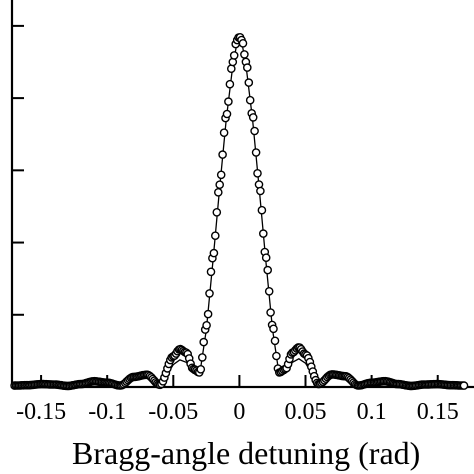 This screenshot has width=474, height=474. Describe the element at coordinates (41, 412) in the screenshot. I see `x-tick-label: -0.15` at that location.